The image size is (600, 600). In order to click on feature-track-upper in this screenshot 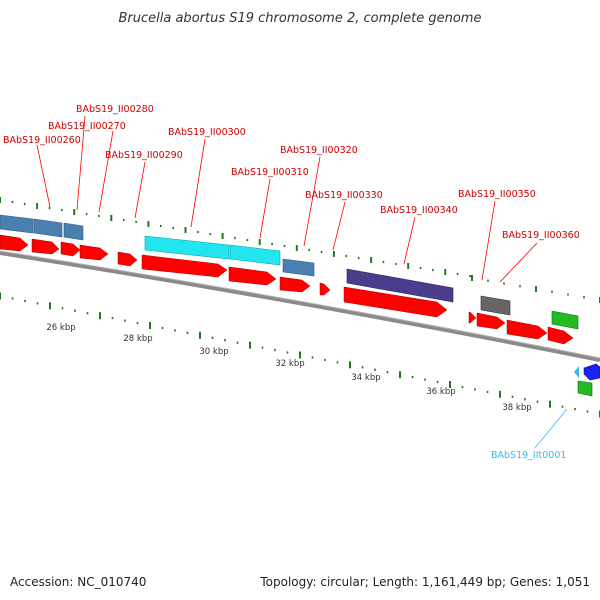, I will do `click(157, 245)`.